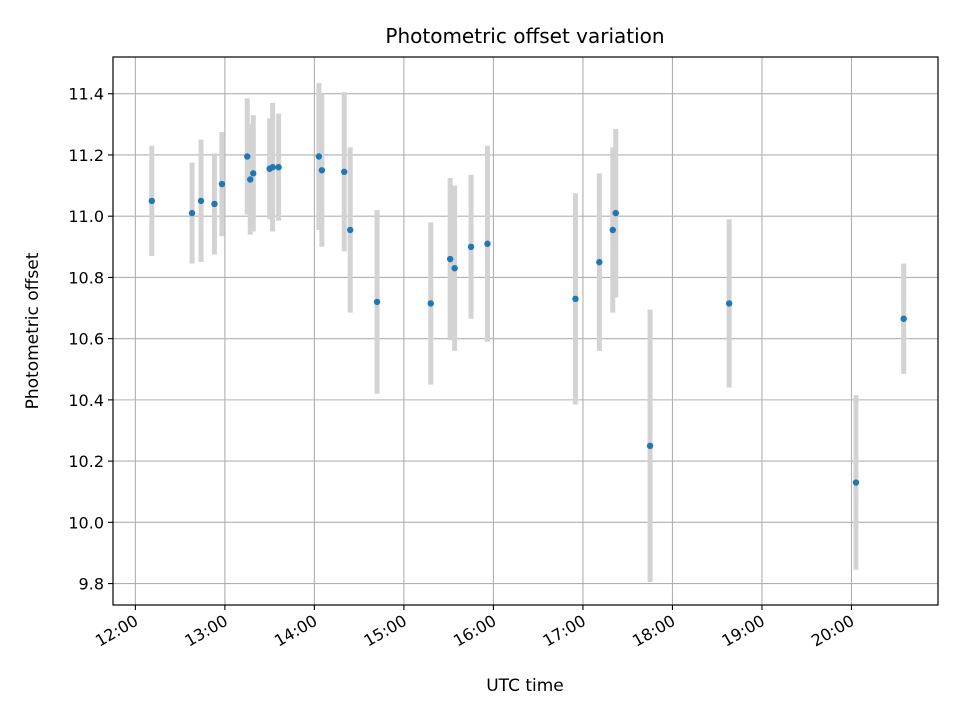 This screenshot has height=720, width=960. I want to click on x-tick-label: 18:00, so click(653, 631).